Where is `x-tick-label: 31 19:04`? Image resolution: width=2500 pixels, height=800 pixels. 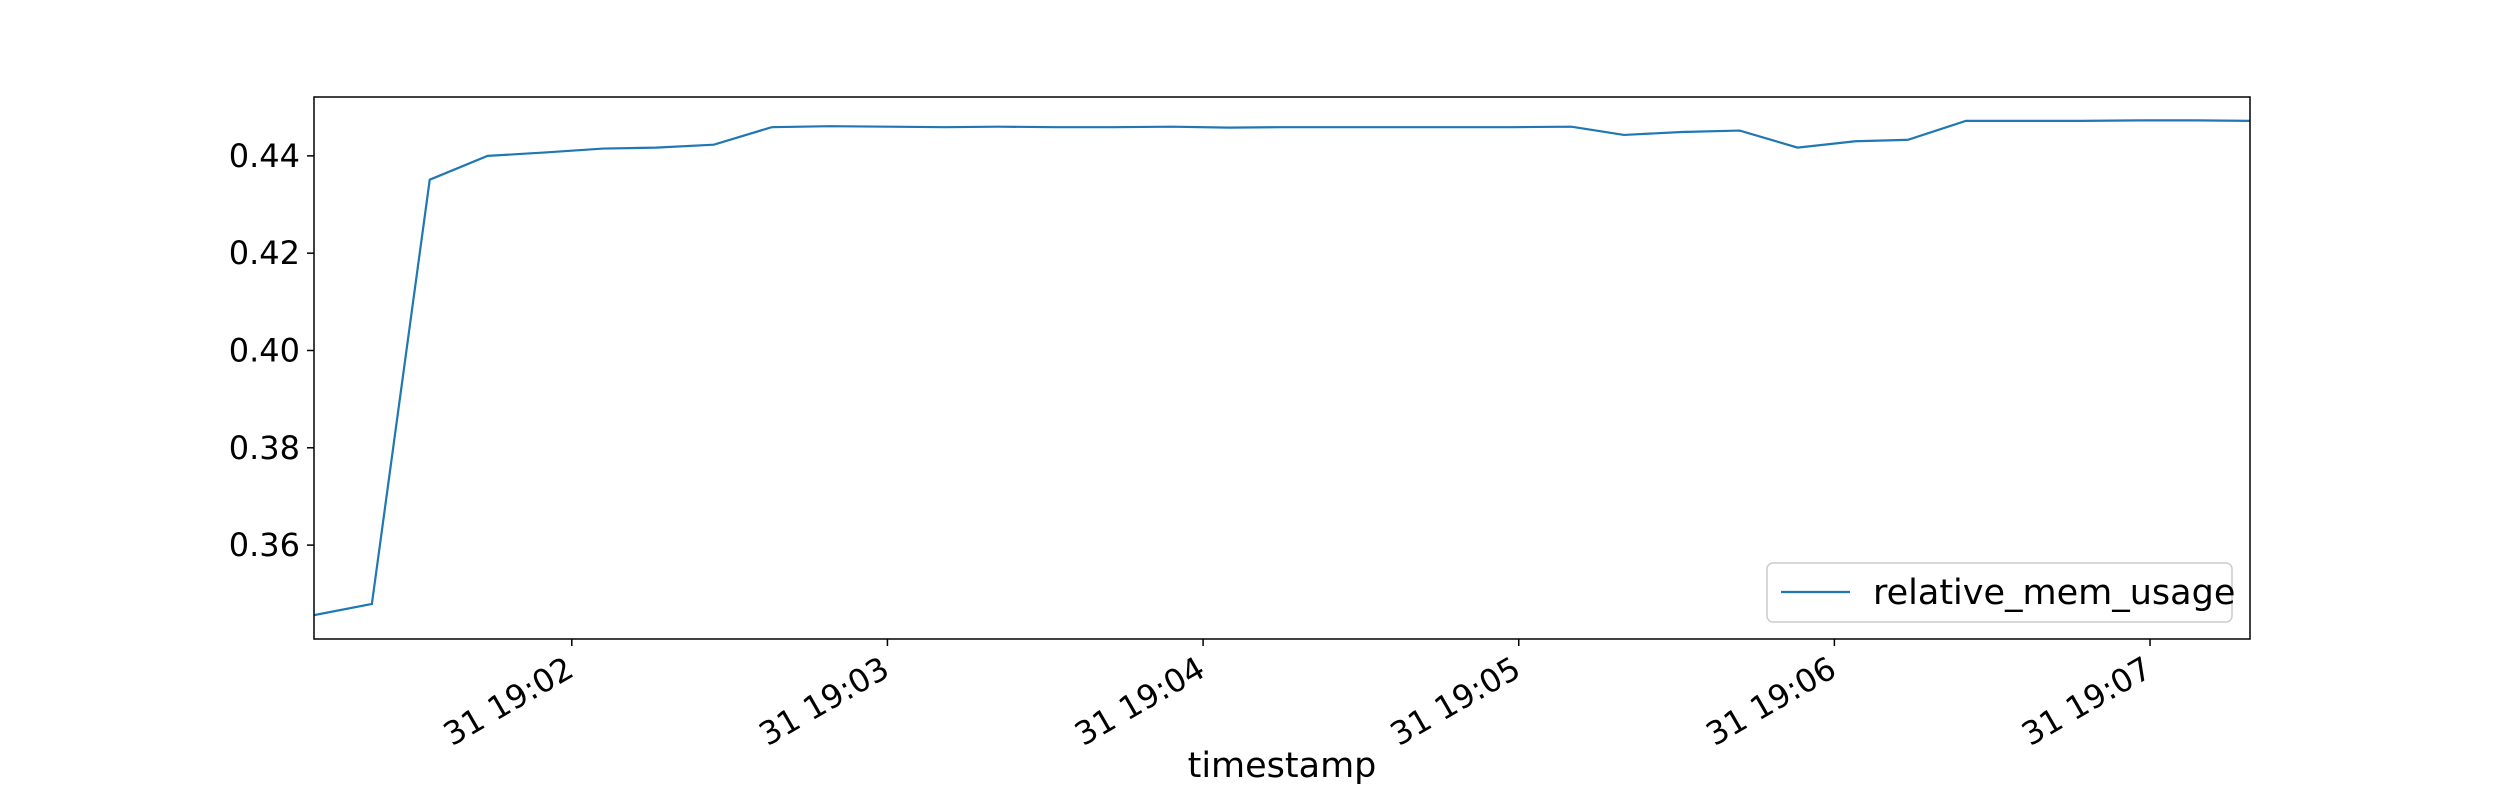 x-tick-label: 31 19:04 is located at coordinates (1139, 701).